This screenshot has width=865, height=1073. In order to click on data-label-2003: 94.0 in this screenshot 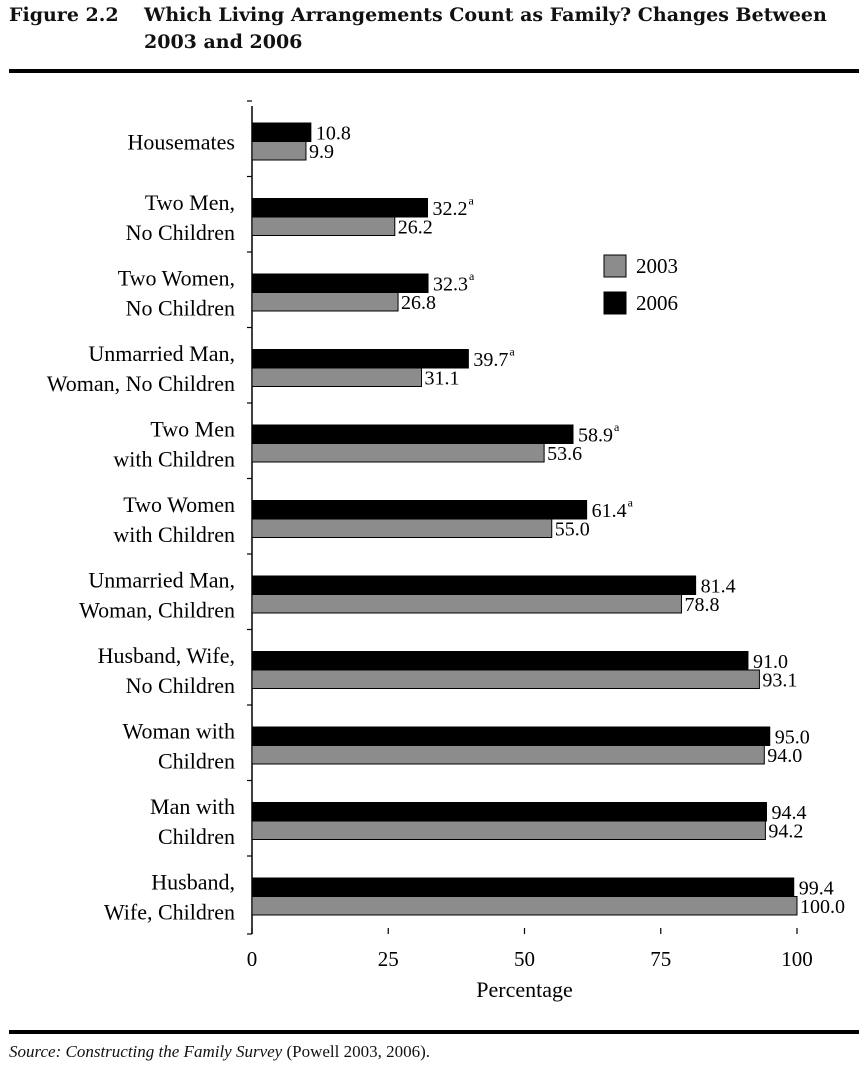, I will do `click(784, 756)`.